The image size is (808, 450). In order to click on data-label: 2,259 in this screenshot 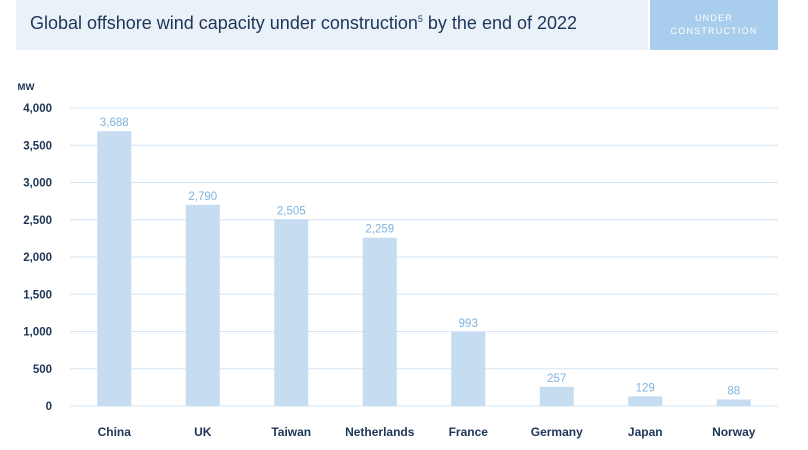, I will do `click(379, 230)`.